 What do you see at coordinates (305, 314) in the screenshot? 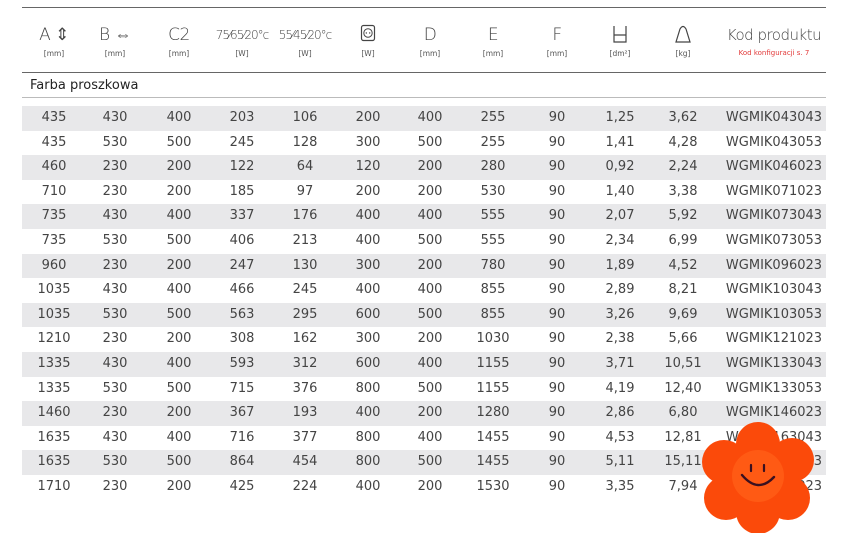
I see `cell-power-55: 295` at bounding box center [305, 314].